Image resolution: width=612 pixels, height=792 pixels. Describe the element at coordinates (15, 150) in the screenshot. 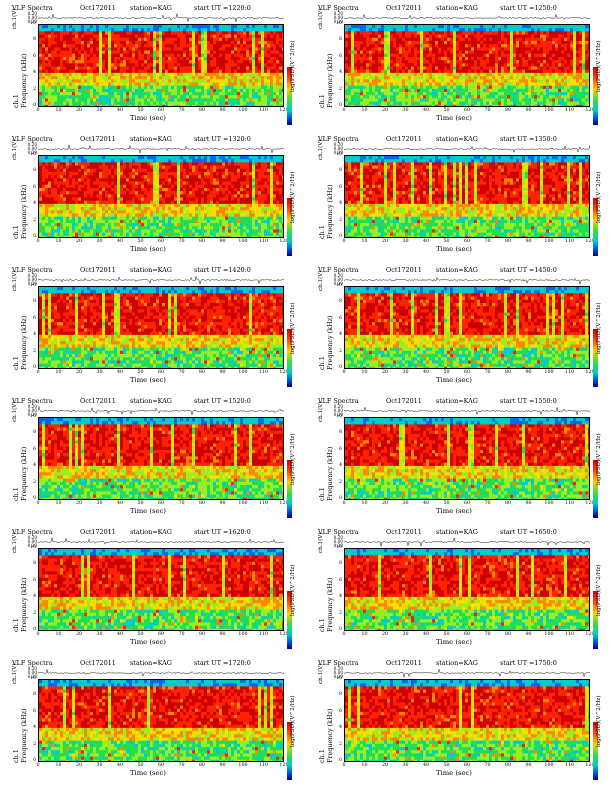

I see `waveform-ylabel: ch.1(V)` at that location.